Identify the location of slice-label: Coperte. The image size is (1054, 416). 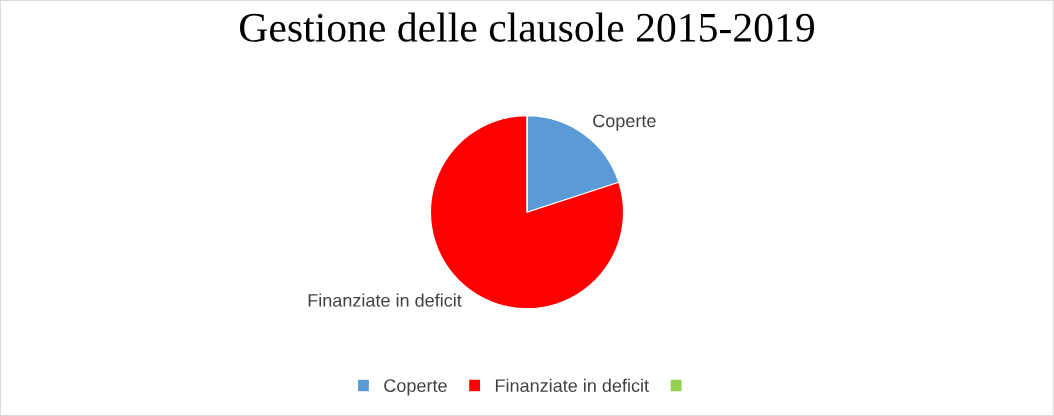
(624, 122).